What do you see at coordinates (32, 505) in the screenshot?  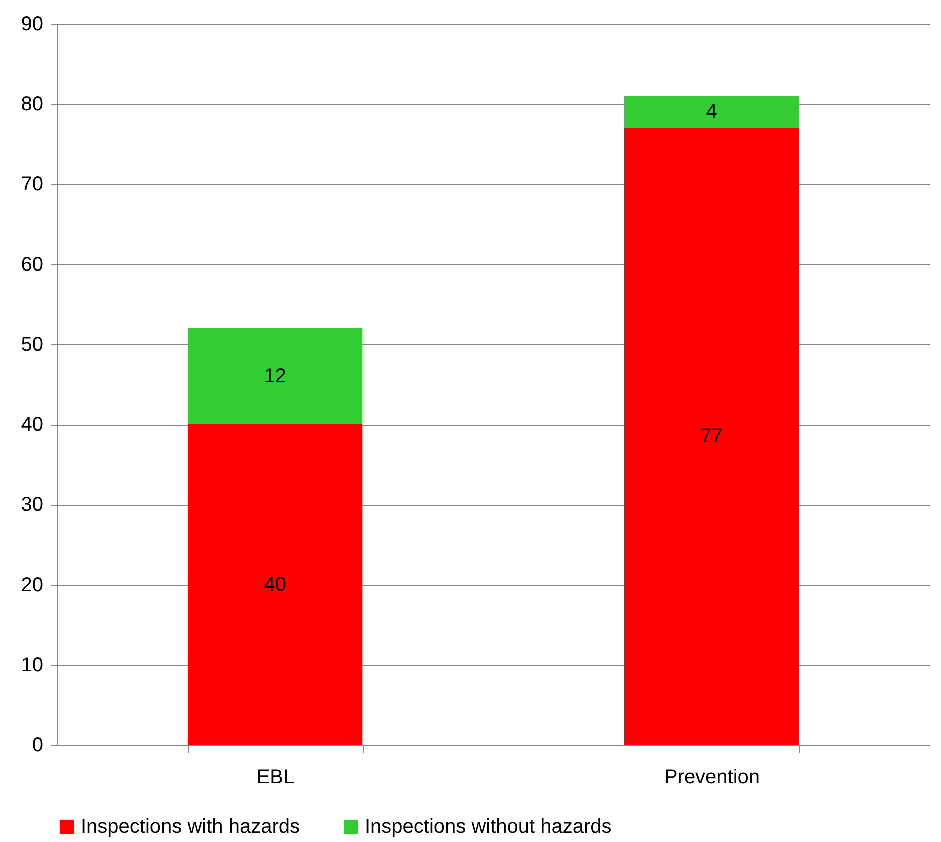 I see `y-tick-label: 30` at bounding box center [32, 505].